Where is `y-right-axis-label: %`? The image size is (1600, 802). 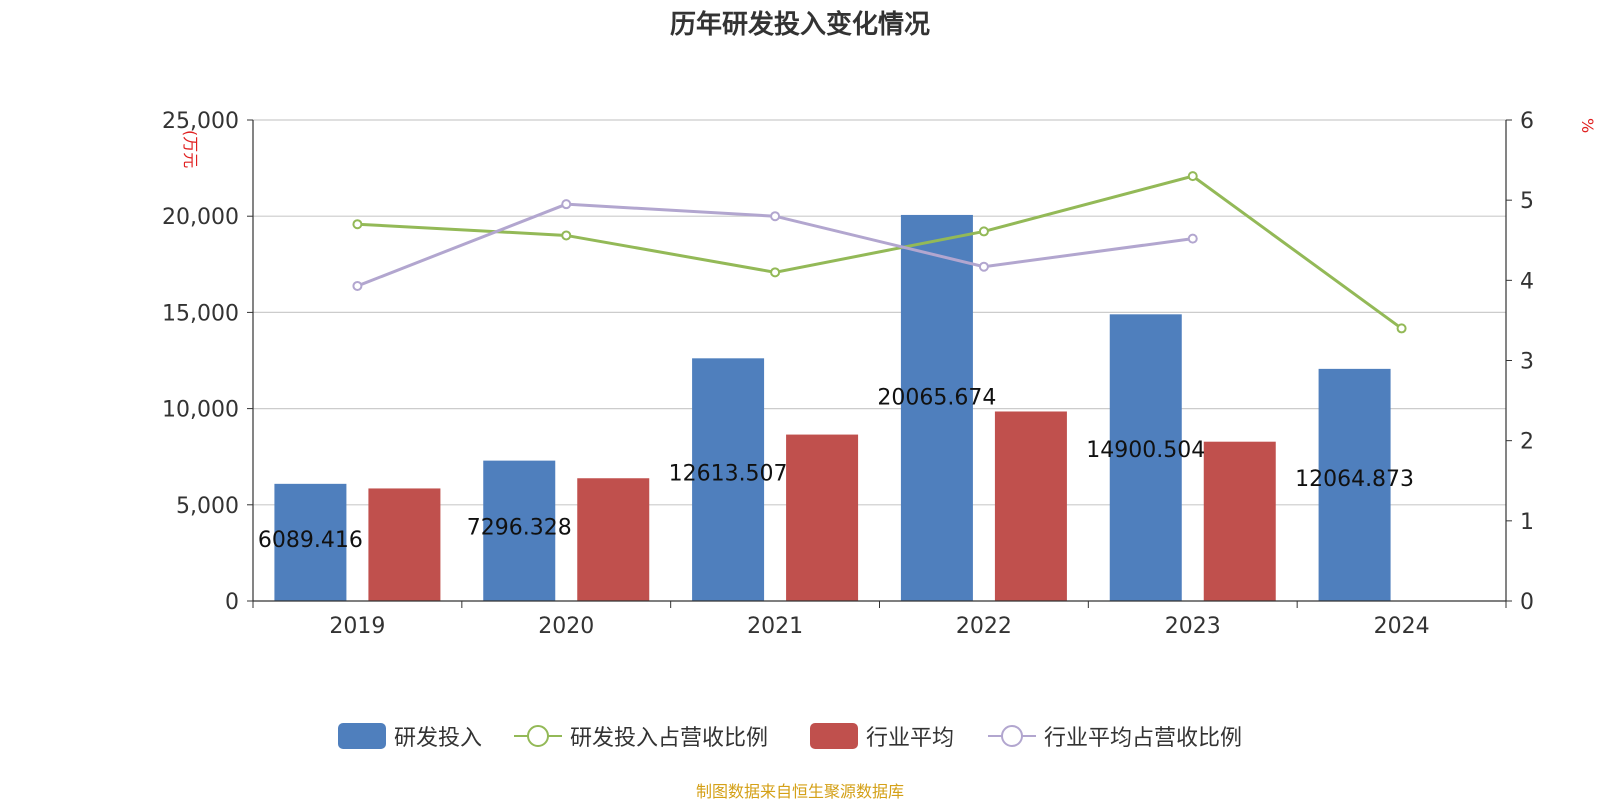
y-right-axis-label: % is located at coordinates (1587, 125).